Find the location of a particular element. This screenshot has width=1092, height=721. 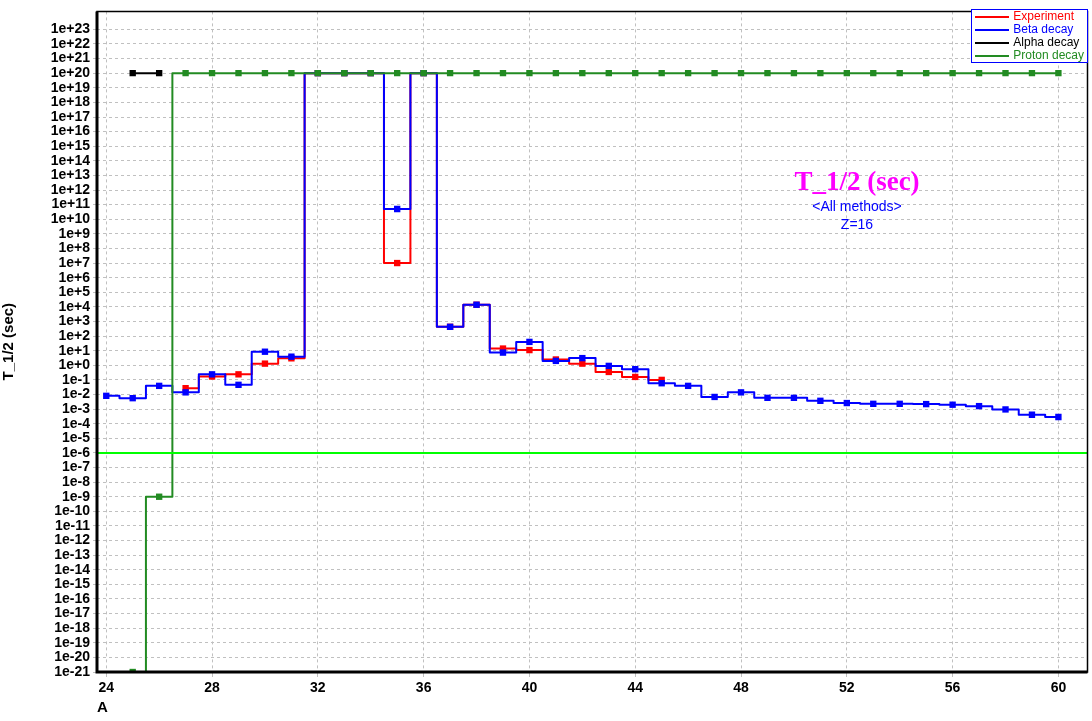

x-tick-label: 48 is located at coordinates (741, 687).